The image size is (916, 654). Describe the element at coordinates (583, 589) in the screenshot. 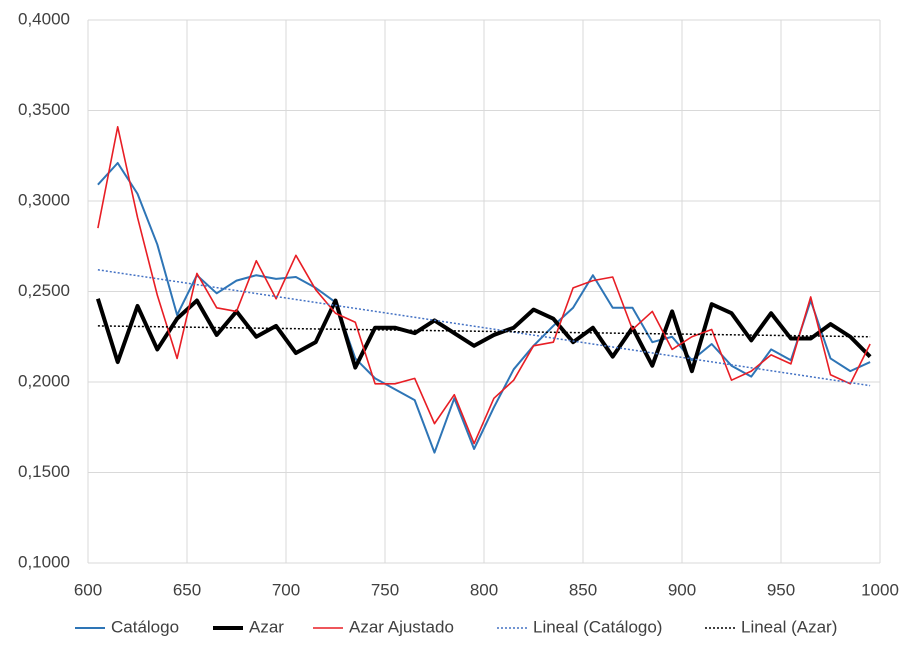

I see `x-tick-label: 850` at that location.